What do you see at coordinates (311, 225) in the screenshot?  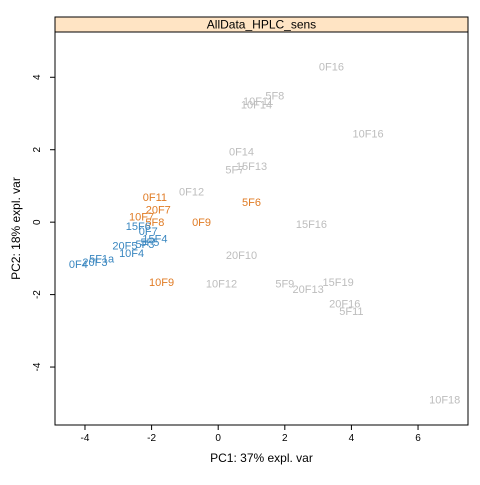 I see `data-point-label: 15F16` at bounding box center [311, 225].